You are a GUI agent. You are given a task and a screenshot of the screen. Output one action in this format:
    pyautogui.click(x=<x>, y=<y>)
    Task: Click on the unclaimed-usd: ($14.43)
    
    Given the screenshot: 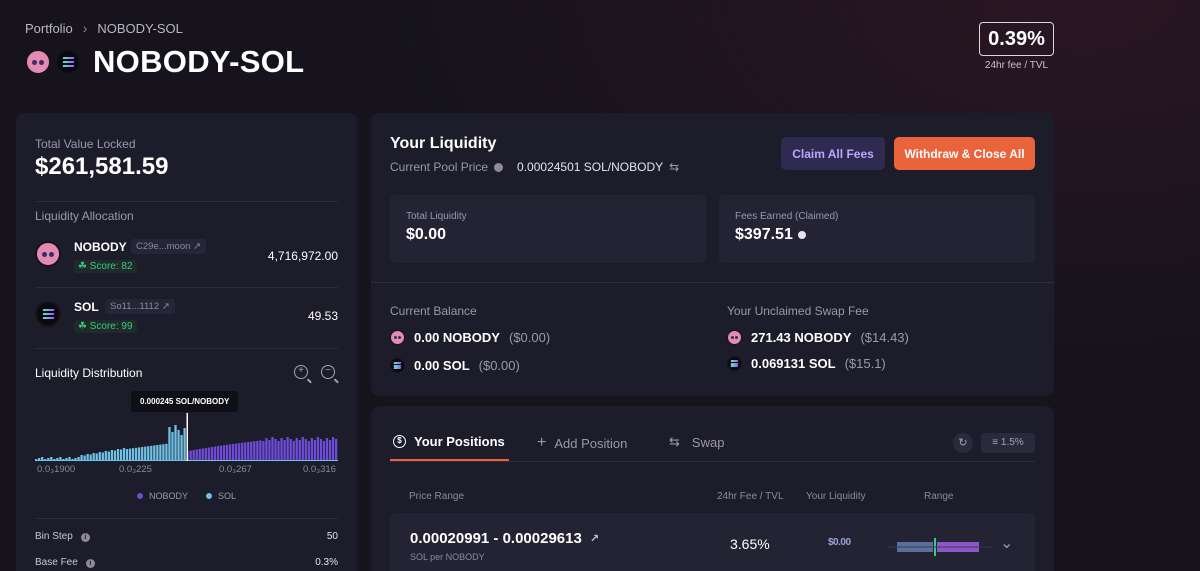 What is the action you would take?
    pyautogui.click(x=884, y=337)
    